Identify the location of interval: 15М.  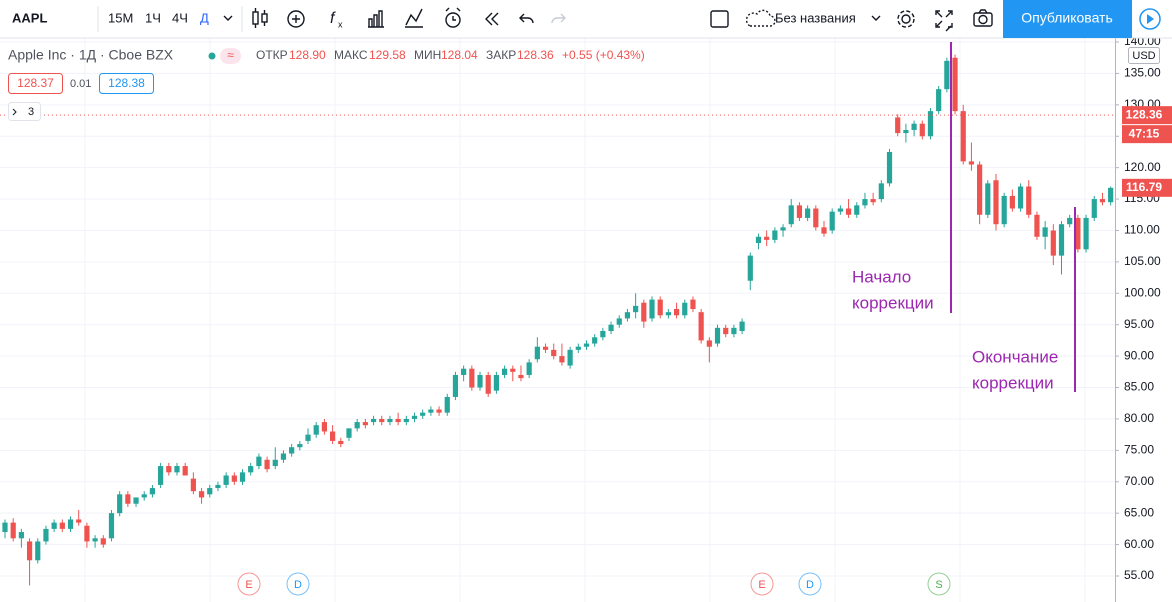
(120, 17).